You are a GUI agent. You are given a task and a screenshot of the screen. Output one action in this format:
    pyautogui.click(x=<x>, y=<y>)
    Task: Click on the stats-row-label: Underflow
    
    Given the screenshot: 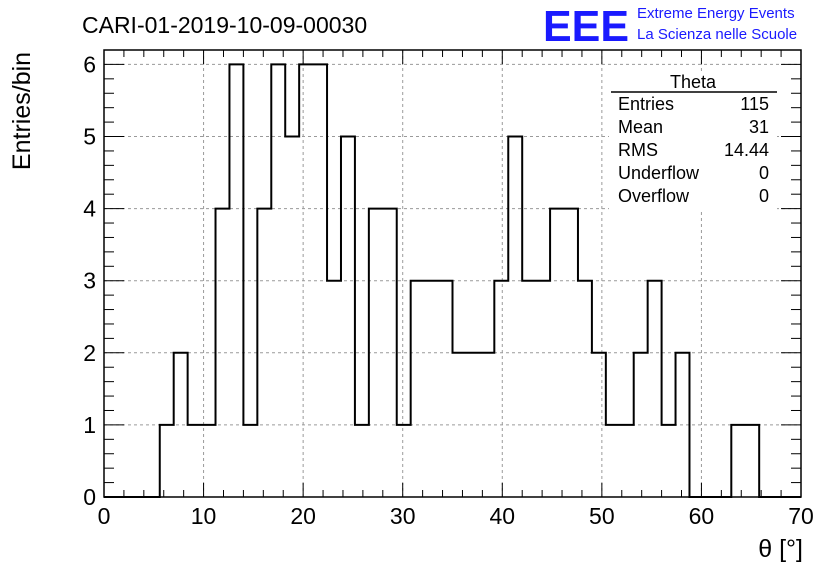 What is the action you would take?
    pyautogui.click(x=659, y=173)
    